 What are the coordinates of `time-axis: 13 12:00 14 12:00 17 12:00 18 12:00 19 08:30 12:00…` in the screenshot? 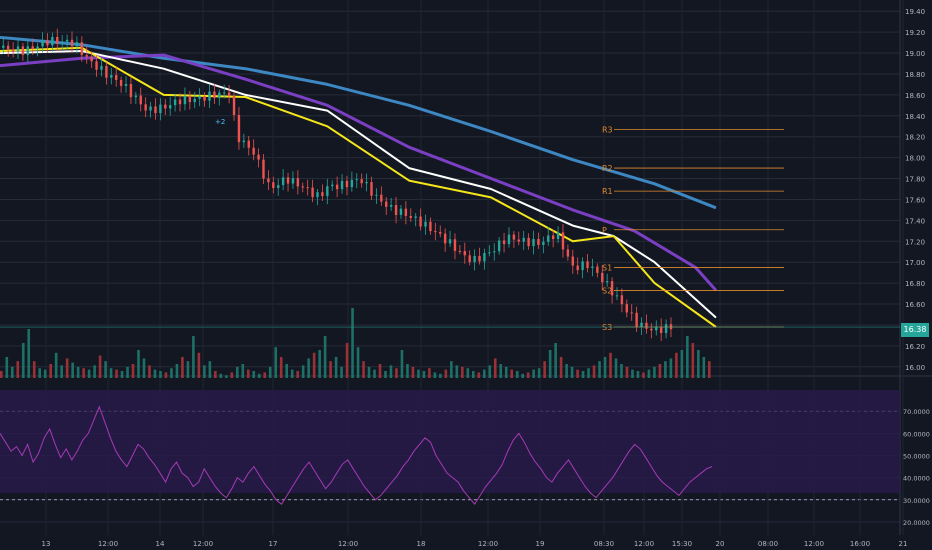 It's located at (475, 544).